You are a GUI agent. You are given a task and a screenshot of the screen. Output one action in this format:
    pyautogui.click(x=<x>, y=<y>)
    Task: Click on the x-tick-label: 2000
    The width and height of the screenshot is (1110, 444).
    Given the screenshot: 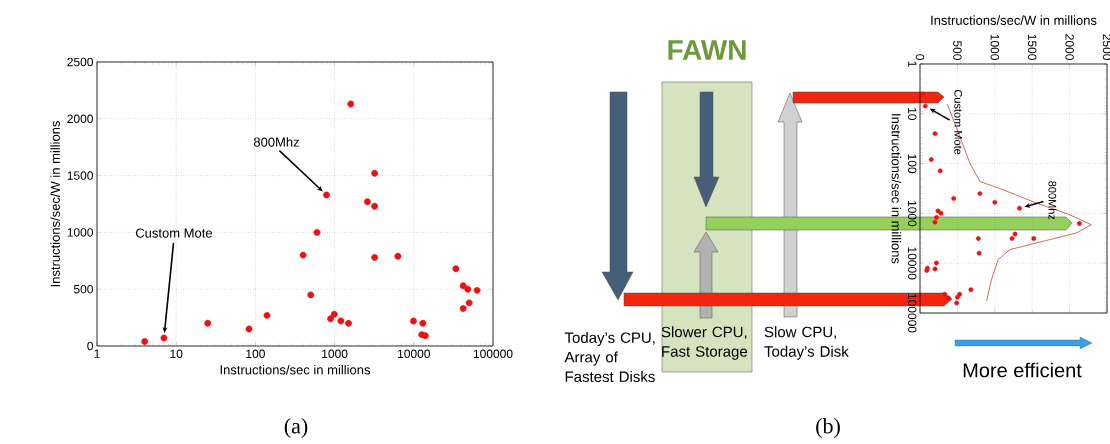 What is the action you would take?
    pyautogui.click(x=1069, y=47)
    